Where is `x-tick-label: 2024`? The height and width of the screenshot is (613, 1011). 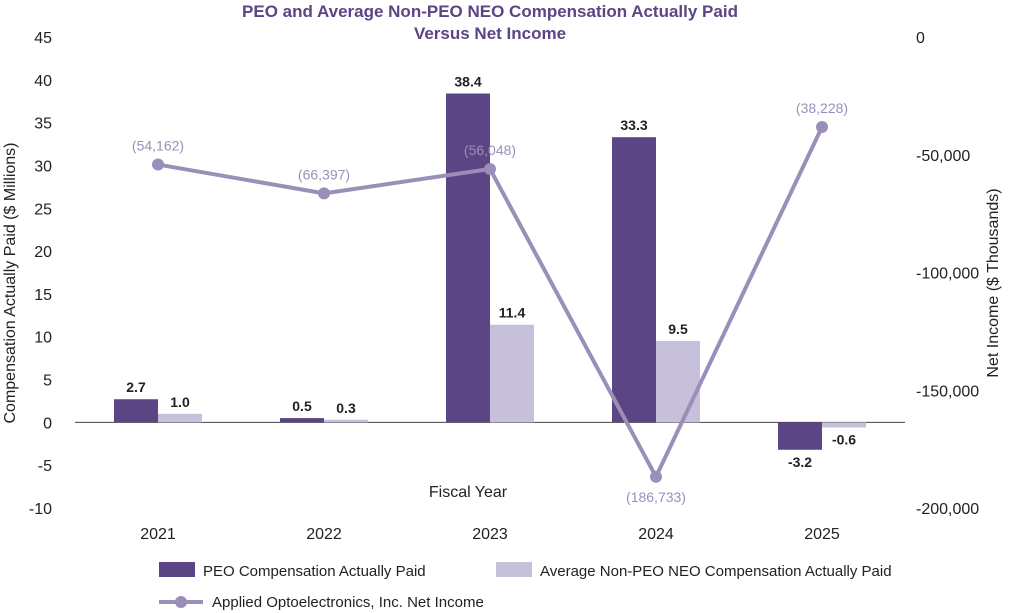 x-tick-label: 2024 is located at coordinates (656, 534).